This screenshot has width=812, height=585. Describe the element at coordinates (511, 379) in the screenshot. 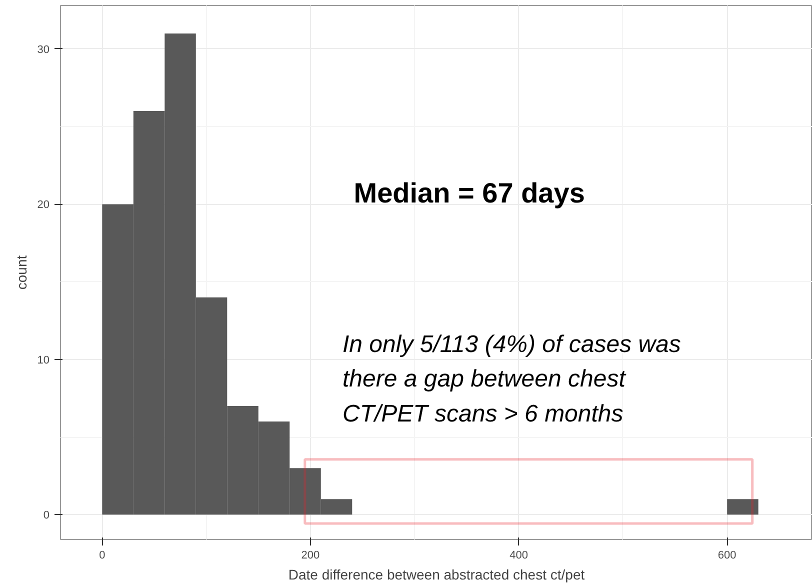

I see `annotation: In only 5/113 (4%) of cases was there a gap between chest CT/PET scans > 6 months` at that location.